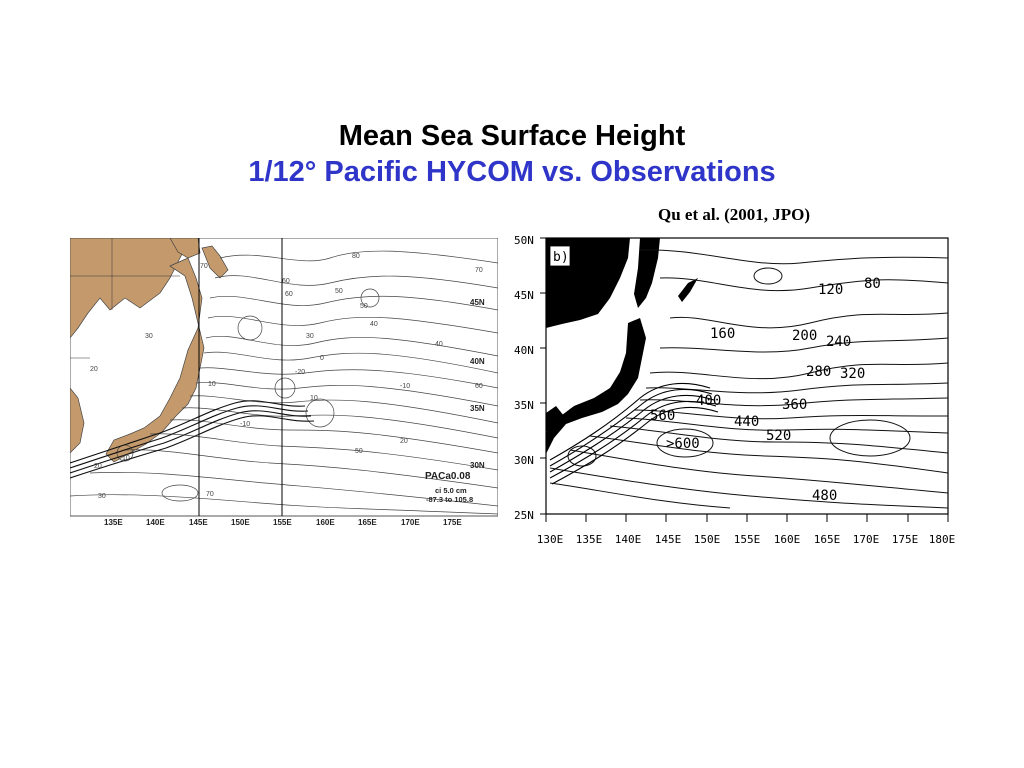 The width and height of the screenshot is (1024, 768). What do you see at coordinates (524, 240) in the screenshot?
I see `lat-label: 50N` at bounding box center [524, 240].